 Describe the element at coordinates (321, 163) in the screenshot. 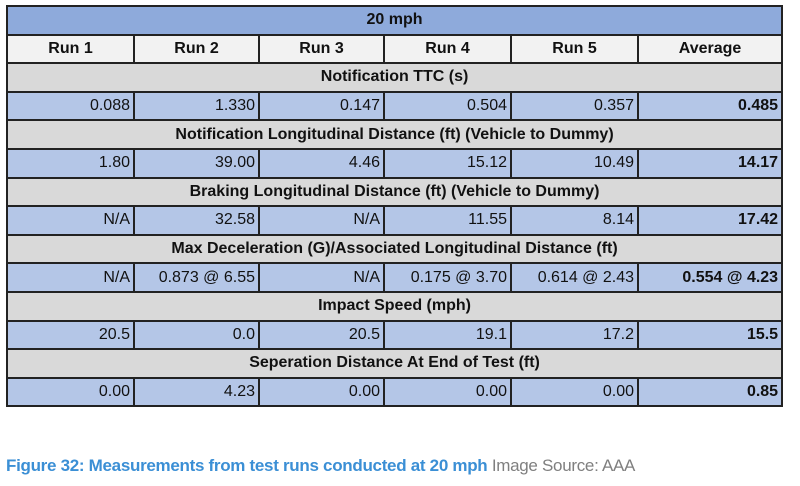

I see `run-cell: 4.46` at that location.